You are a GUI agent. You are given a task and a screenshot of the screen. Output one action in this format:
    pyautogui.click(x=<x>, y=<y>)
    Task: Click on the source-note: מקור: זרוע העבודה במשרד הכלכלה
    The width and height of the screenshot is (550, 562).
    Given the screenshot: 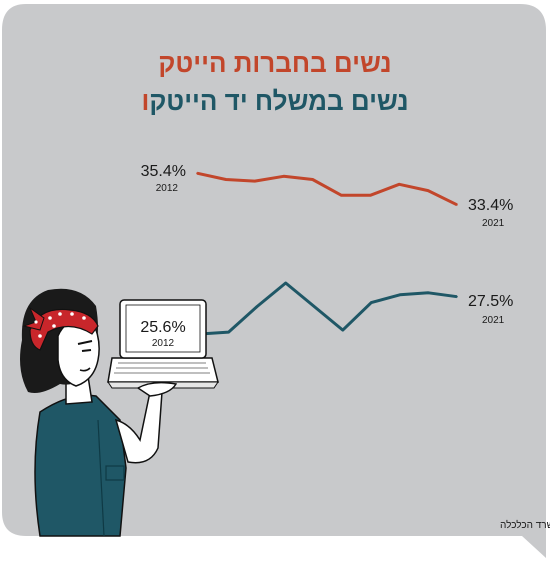 What is the action you would take?
    pyautogui.click(x=525, y=525)
    